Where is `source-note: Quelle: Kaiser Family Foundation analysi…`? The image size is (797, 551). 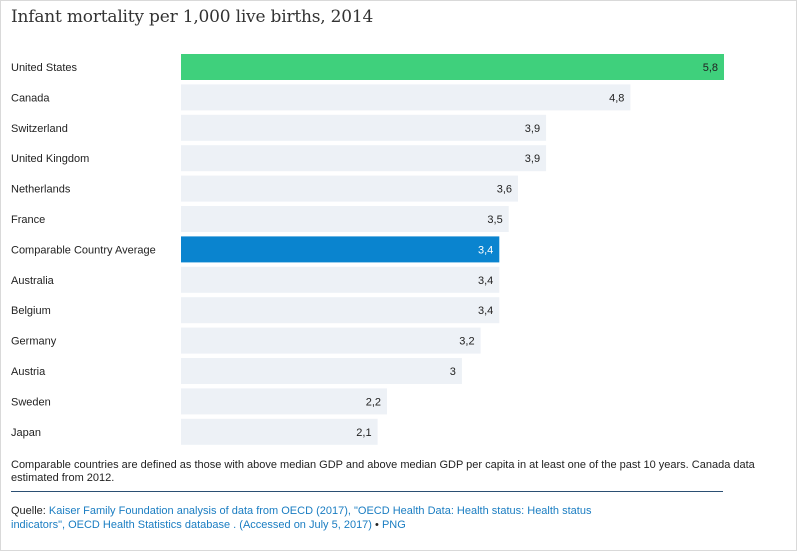
source-note: Quelle: Kaiser Family Foundation analysi… is located at coordinates (321, 518).